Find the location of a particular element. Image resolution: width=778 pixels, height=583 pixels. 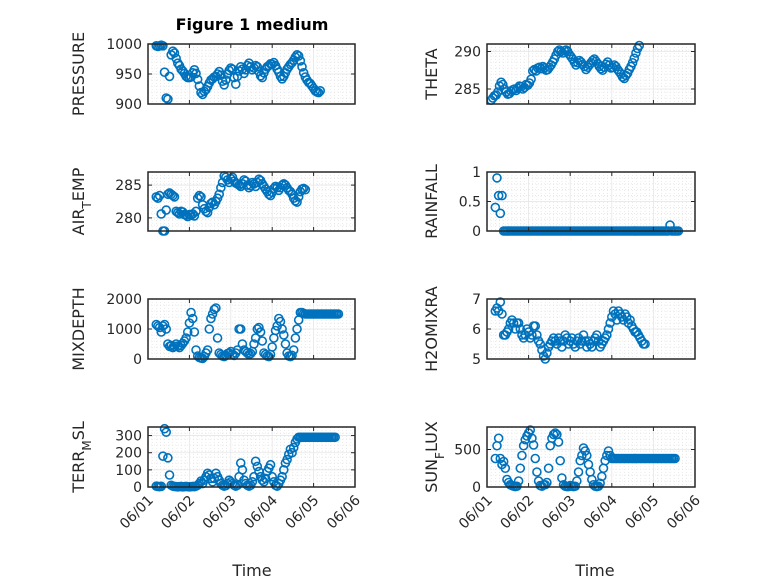

y-tick-label: 950 is located at coordinates (128, 75).